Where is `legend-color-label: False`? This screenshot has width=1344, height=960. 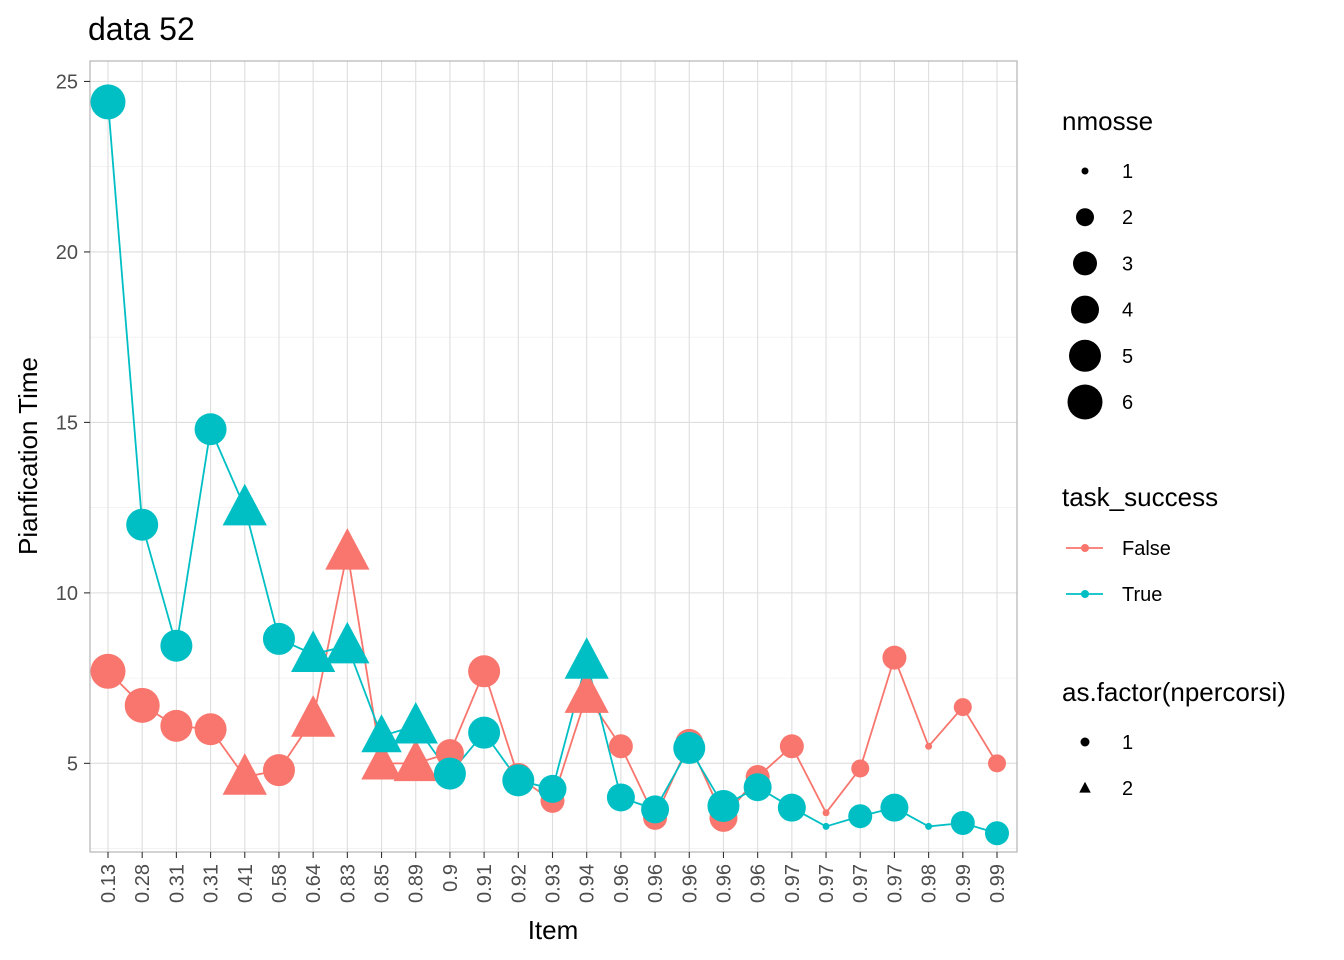 legend-color-label: False is located at coordinates (1146, 549).